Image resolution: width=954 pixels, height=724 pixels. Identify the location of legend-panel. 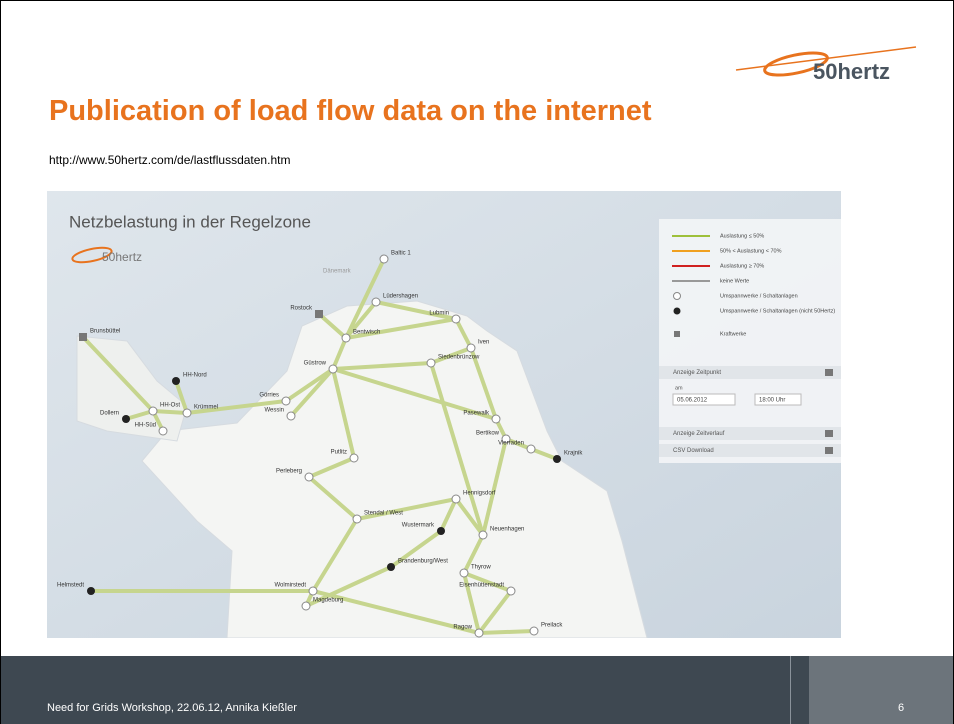
(750, 341).